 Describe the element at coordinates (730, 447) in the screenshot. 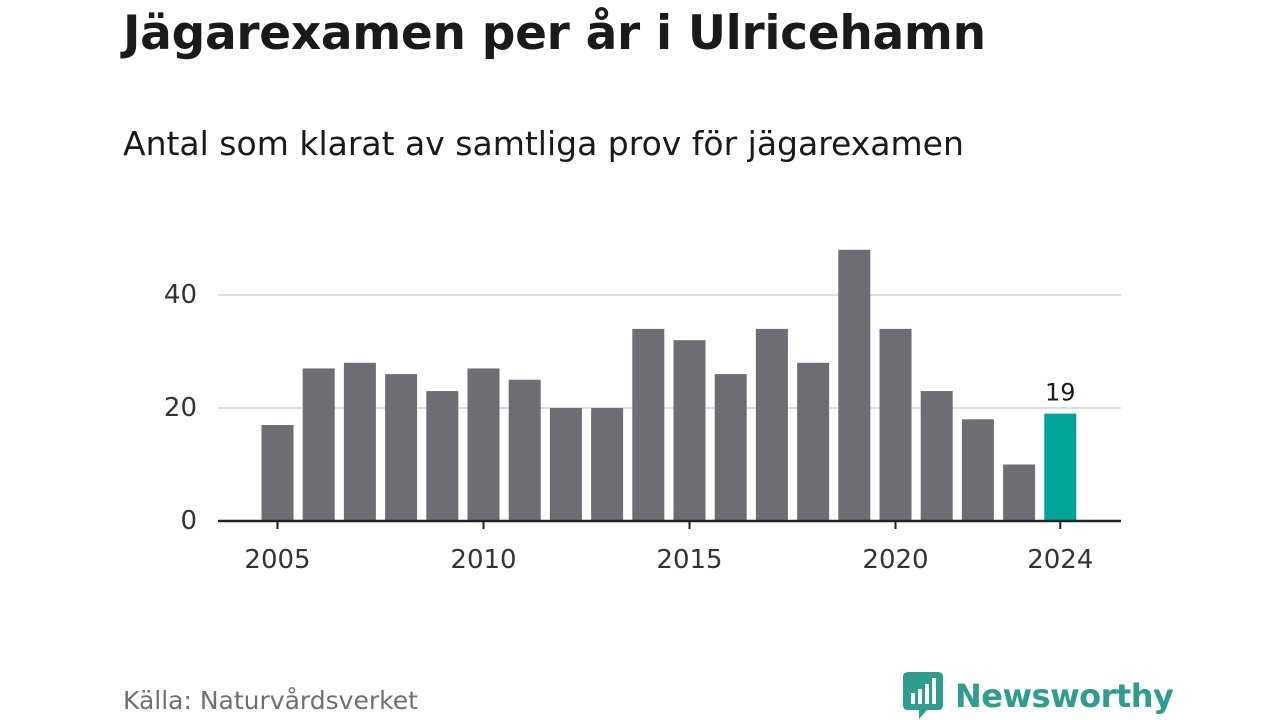

I see `bar-2016` at that location.